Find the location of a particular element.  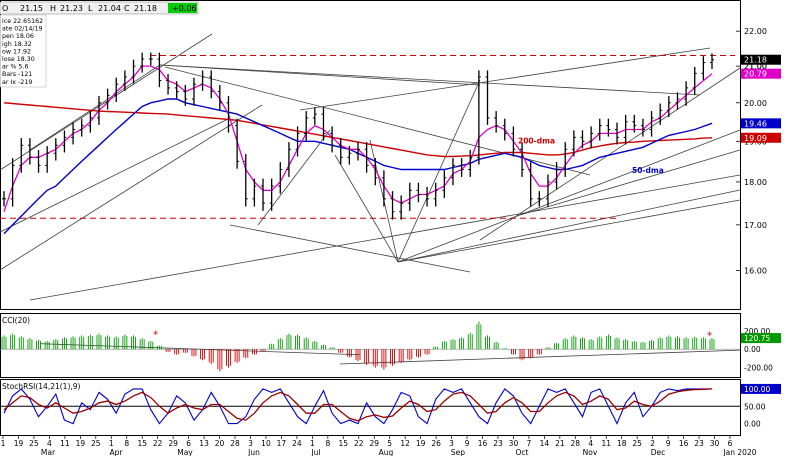

month-label: Jan 2020 is located at coordinates (739, 452).